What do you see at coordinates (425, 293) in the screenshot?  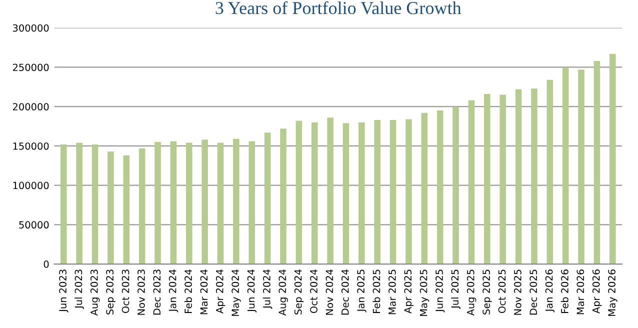 I see `x-tick-label: May 2025` at bounding box center [425, 293].